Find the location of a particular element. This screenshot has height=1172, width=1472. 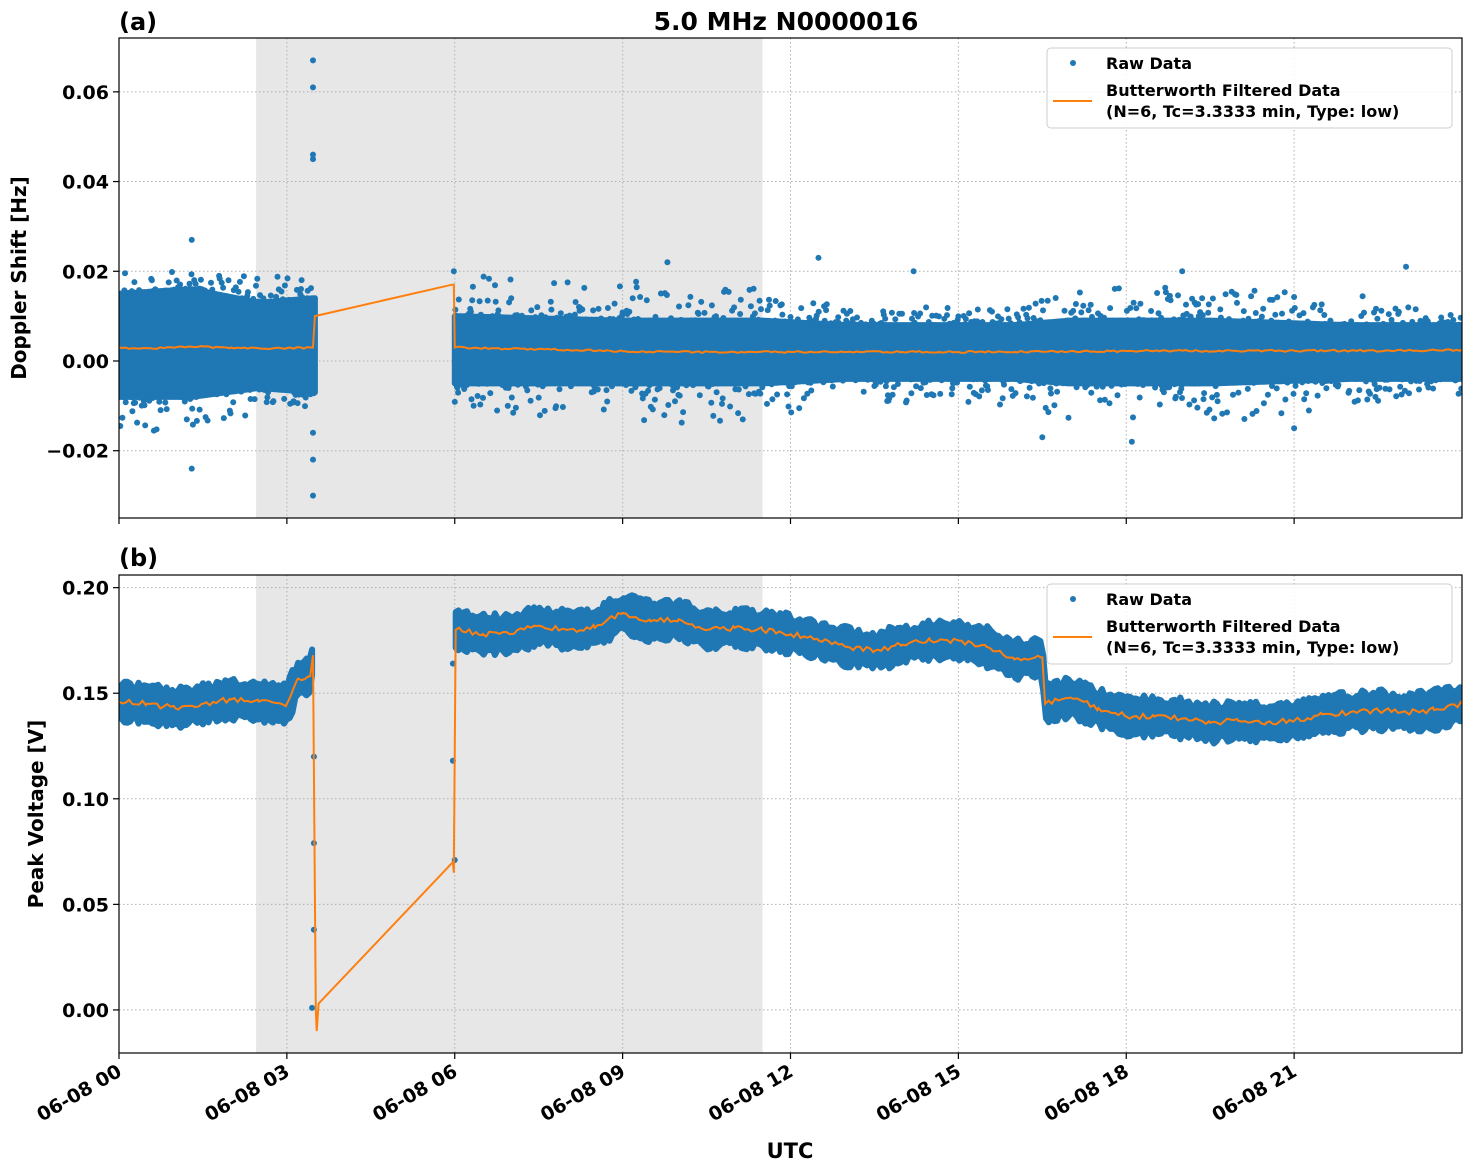

legend-filtered-params: (N=6, Tc=3.3333 min, Type: low) is located at coordinates (1252, 111).